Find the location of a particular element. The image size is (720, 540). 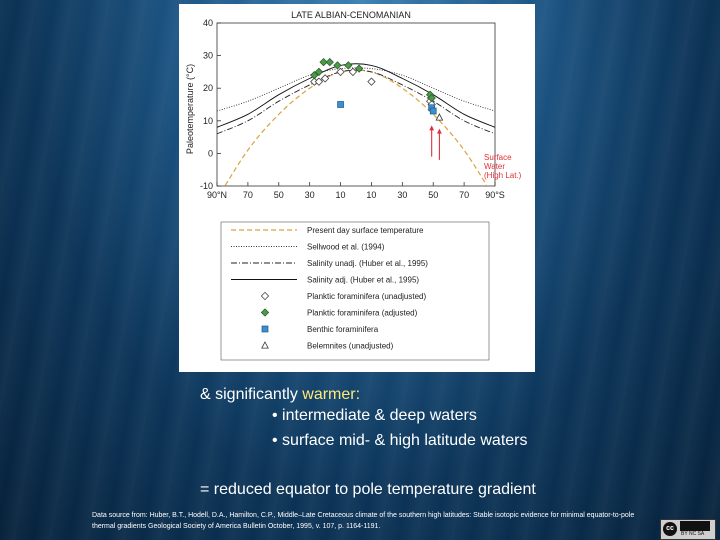

x-tick-label: 90°S is located at coordinates (495, 195).